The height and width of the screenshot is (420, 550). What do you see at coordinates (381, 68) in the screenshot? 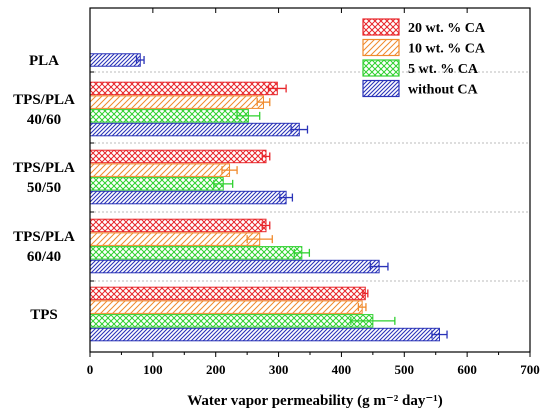
I see `legend-swatch-5-wt-ca` at bounding box center [381, 68].